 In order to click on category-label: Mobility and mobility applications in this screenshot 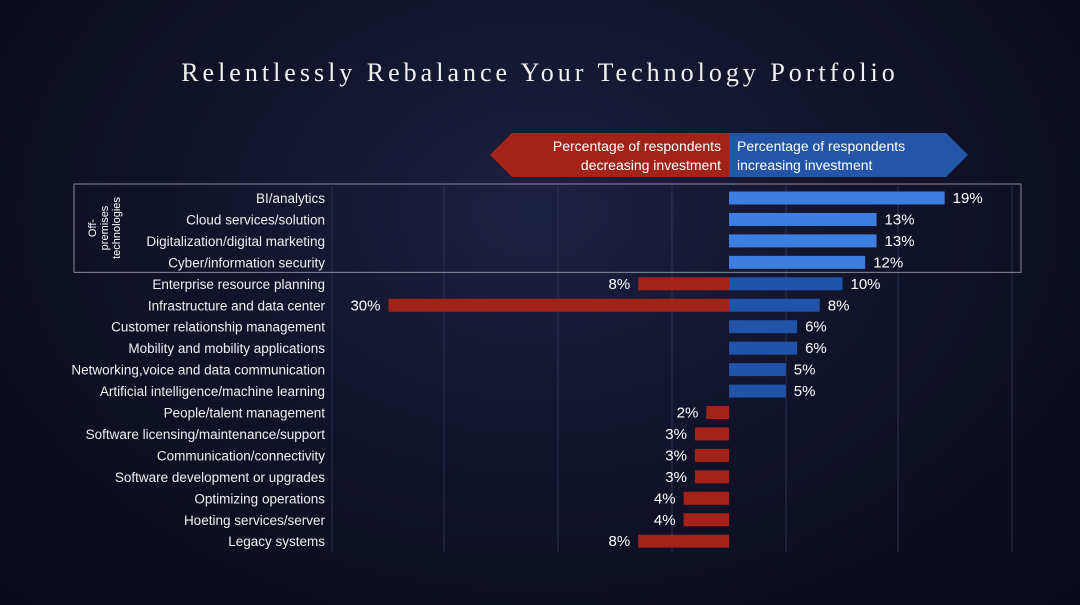, I will do `click(226, 348)`.